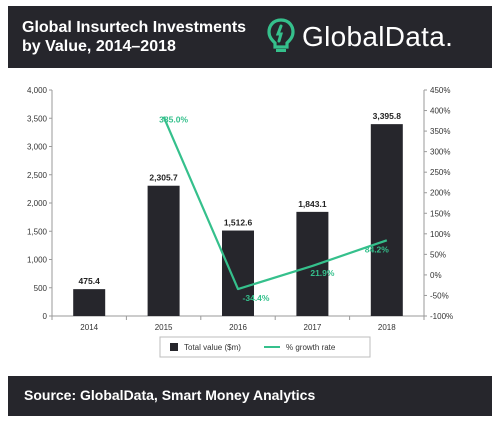 This screenshot has height=422, width=500. Describe the element at coordinates (440, 213) in the screenshot. I see `right-tick-label: 150%` at that location.